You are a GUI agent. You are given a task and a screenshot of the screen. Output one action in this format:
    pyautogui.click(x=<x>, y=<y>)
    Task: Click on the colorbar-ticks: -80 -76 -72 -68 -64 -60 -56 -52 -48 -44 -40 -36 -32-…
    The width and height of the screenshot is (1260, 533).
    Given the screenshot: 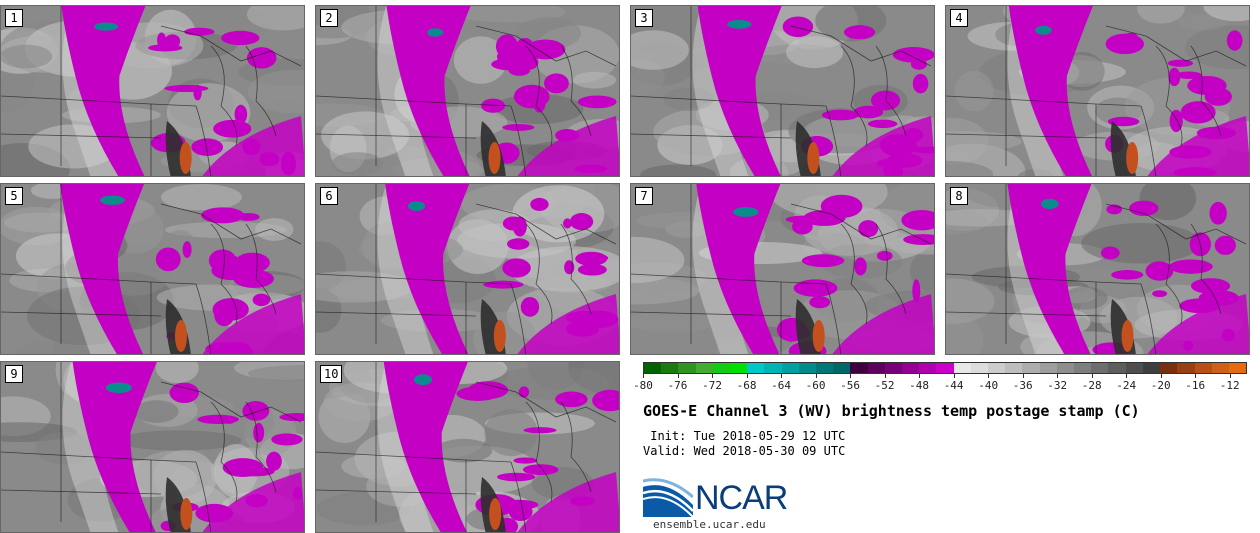 What is the action you would take?
    pyautogui.click(x=940, y=384)
    